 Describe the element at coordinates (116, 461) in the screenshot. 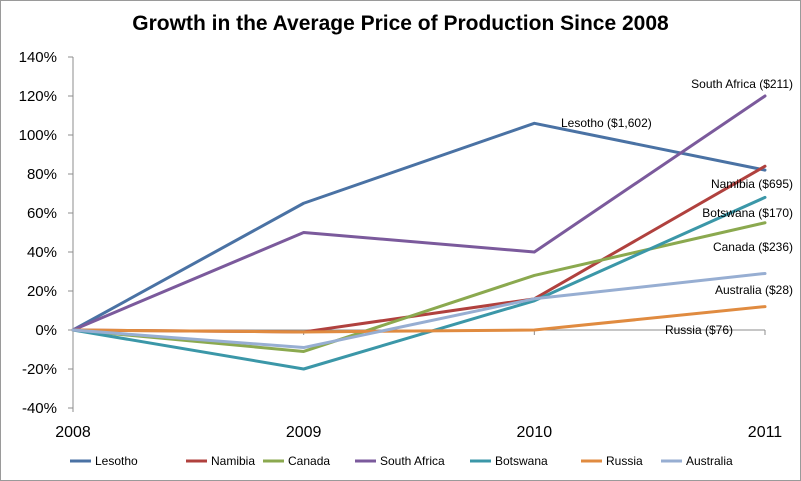

I see `legend-label: Lesotho` at that location.